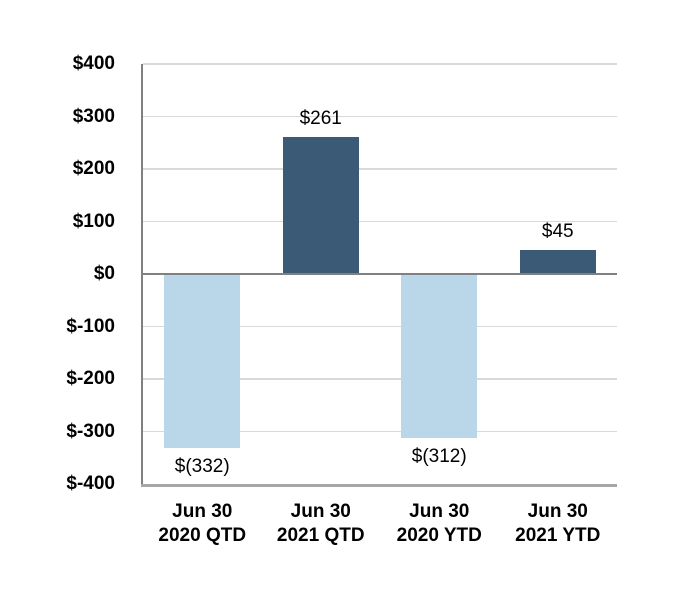  Describe the element at coordinates (320, 535) in the screenshot. I see `x-axis-category-line: 2021 QTD` at that location.